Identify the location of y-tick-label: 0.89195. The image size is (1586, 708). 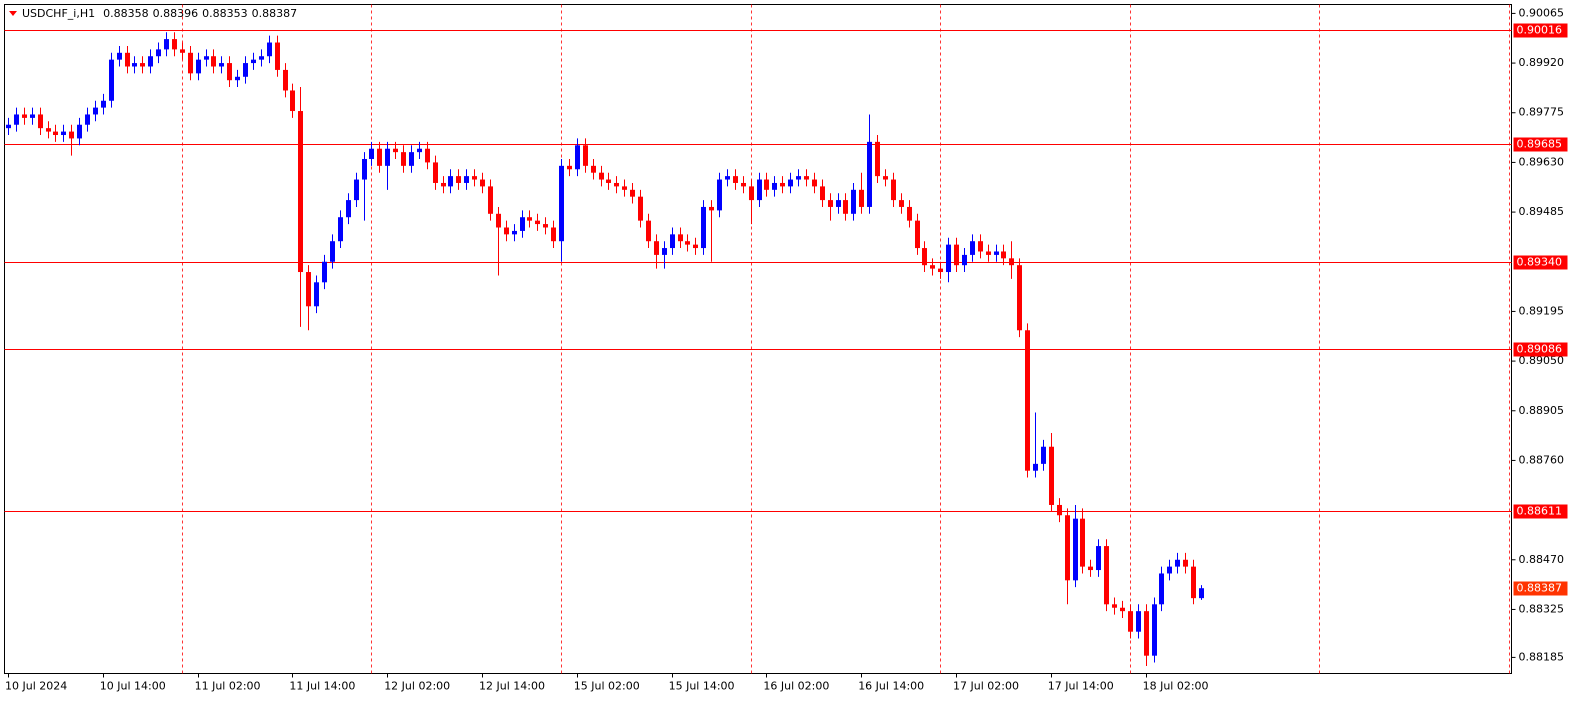
(1542, 310).